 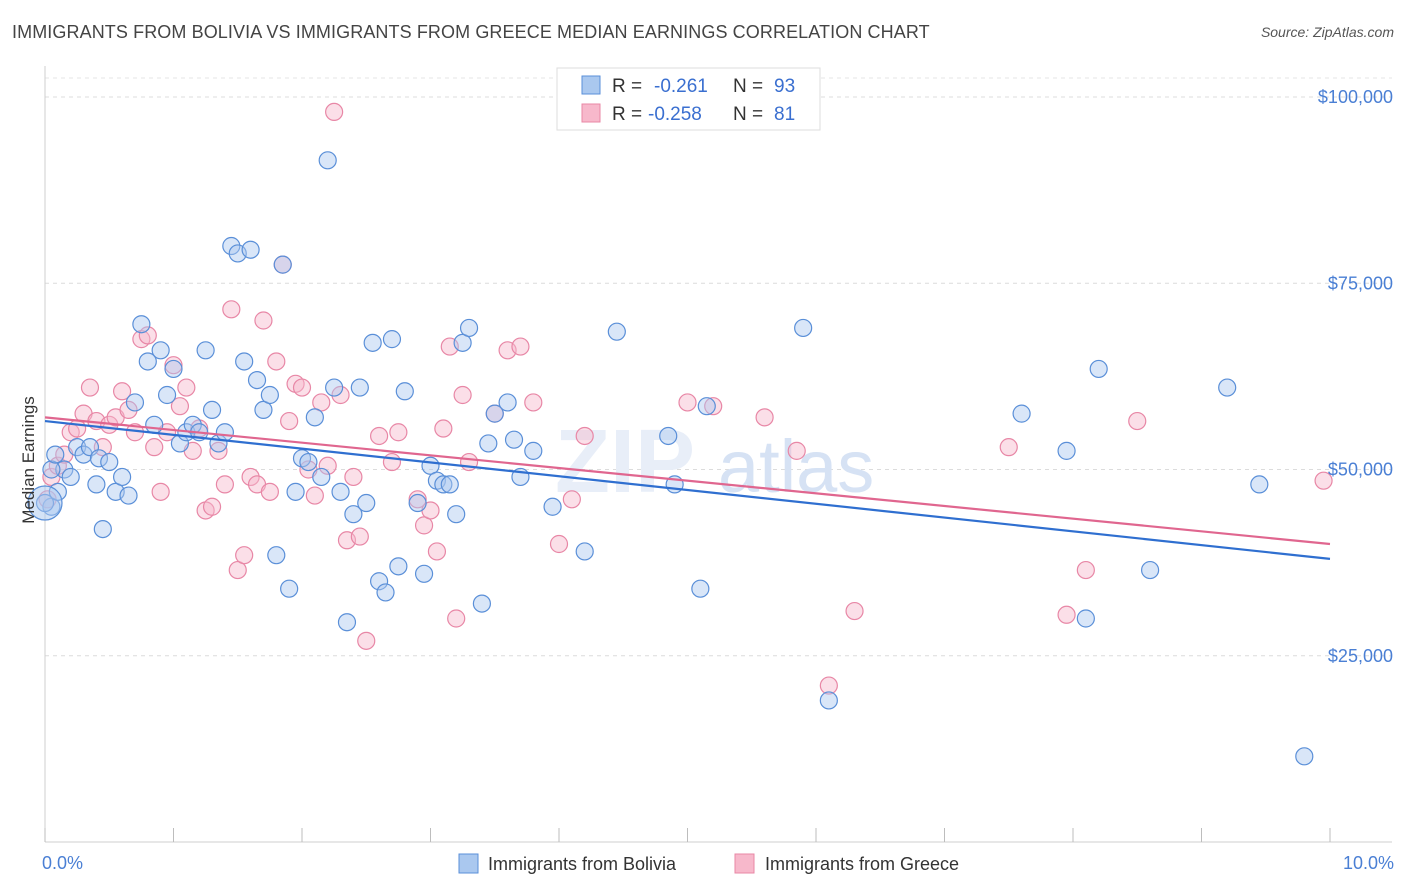 I want to click on source-label: Source: ZipAtlas.com, so click(x=1327, y=32).